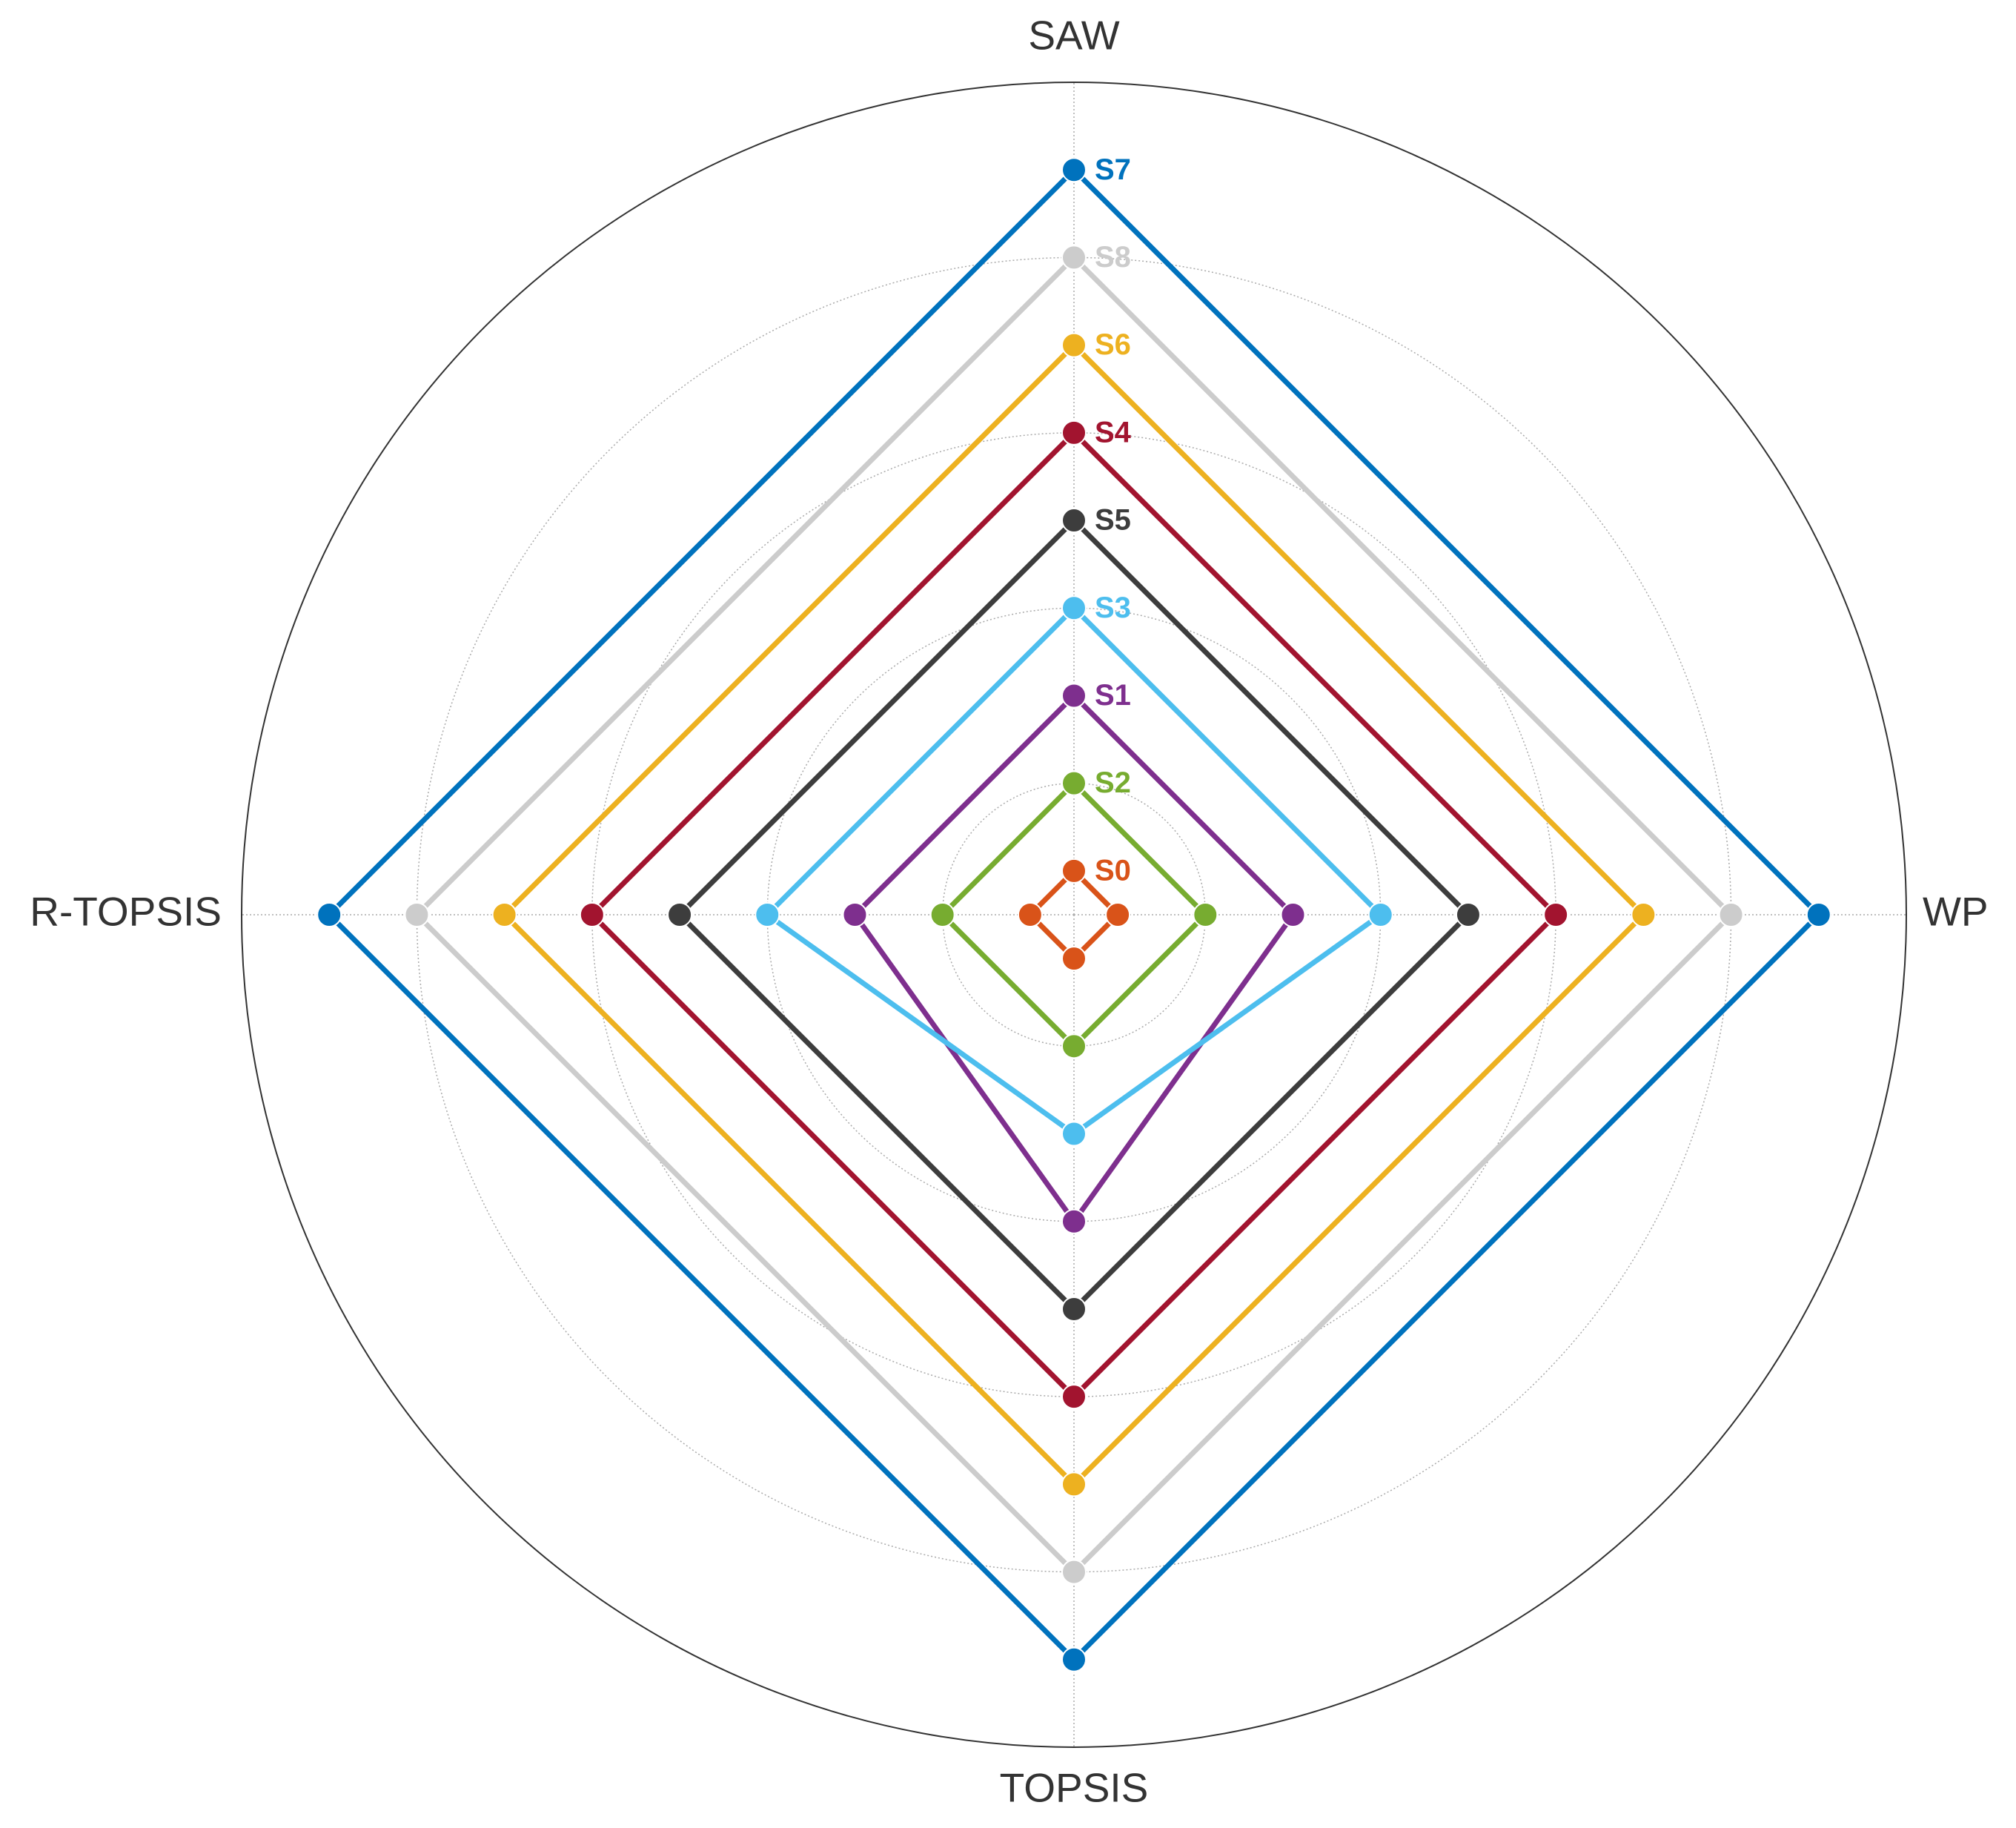 The width and height of the screenshot is (2016, 1828). Describe the element at coordinates (1113, 257) in the screenshot. I see `series-label: S8` at that location.